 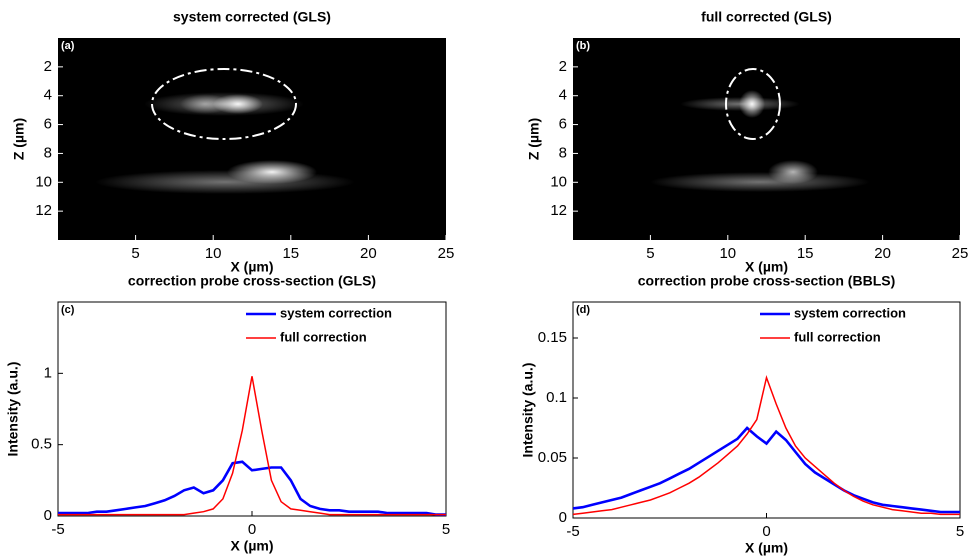 What do you see at coordinates (252, 281) in the screenshot?
I see `chart-title: correction probe cross-section (GLS)` at bounding box center [252, 281].